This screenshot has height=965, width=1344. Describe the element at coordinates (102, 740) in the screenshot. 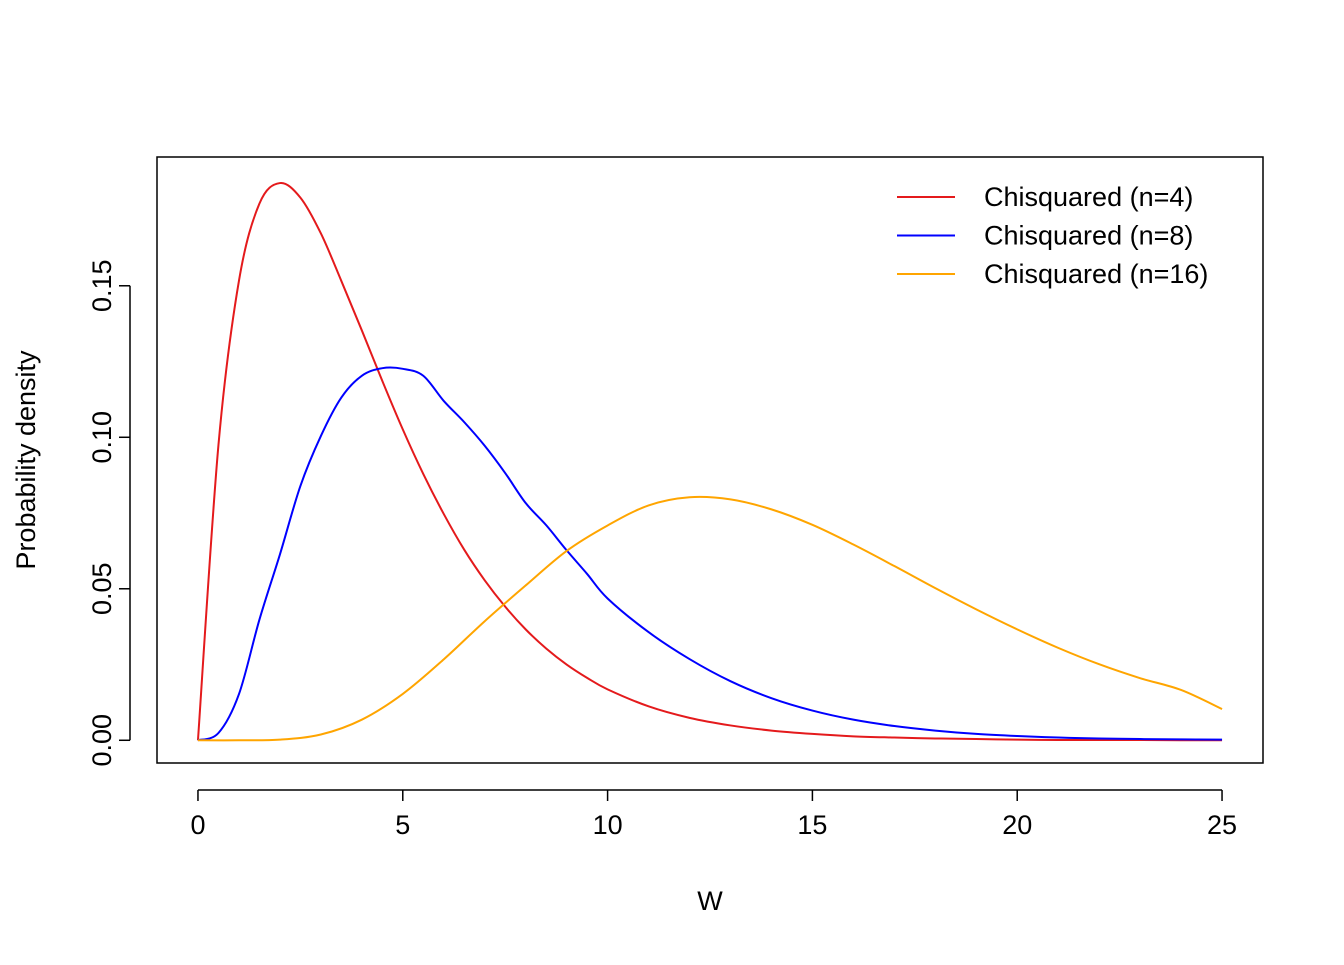

I see `y-tick-label: 0.00` at that location.